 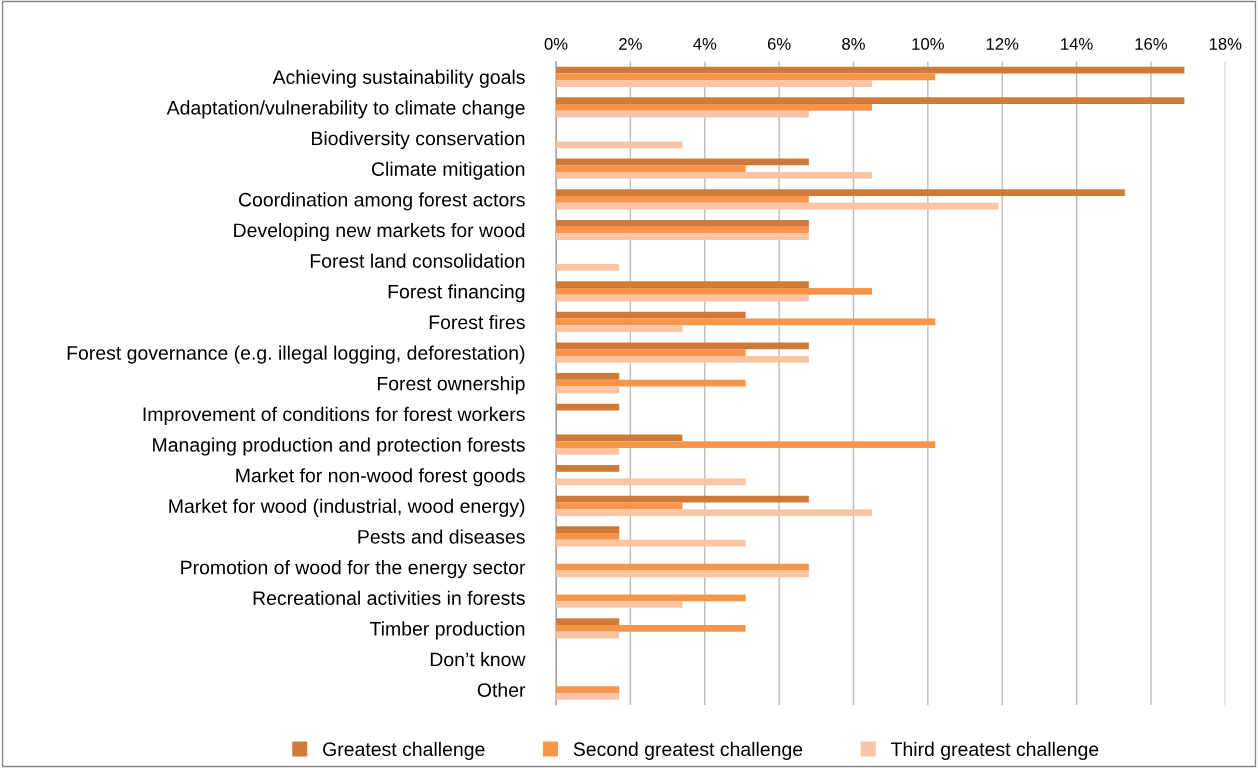 What do you see at coordinates (404, 750) in the screenshot?
I see `legend-label: Greatest challenge` at bounding box center [404, 750].